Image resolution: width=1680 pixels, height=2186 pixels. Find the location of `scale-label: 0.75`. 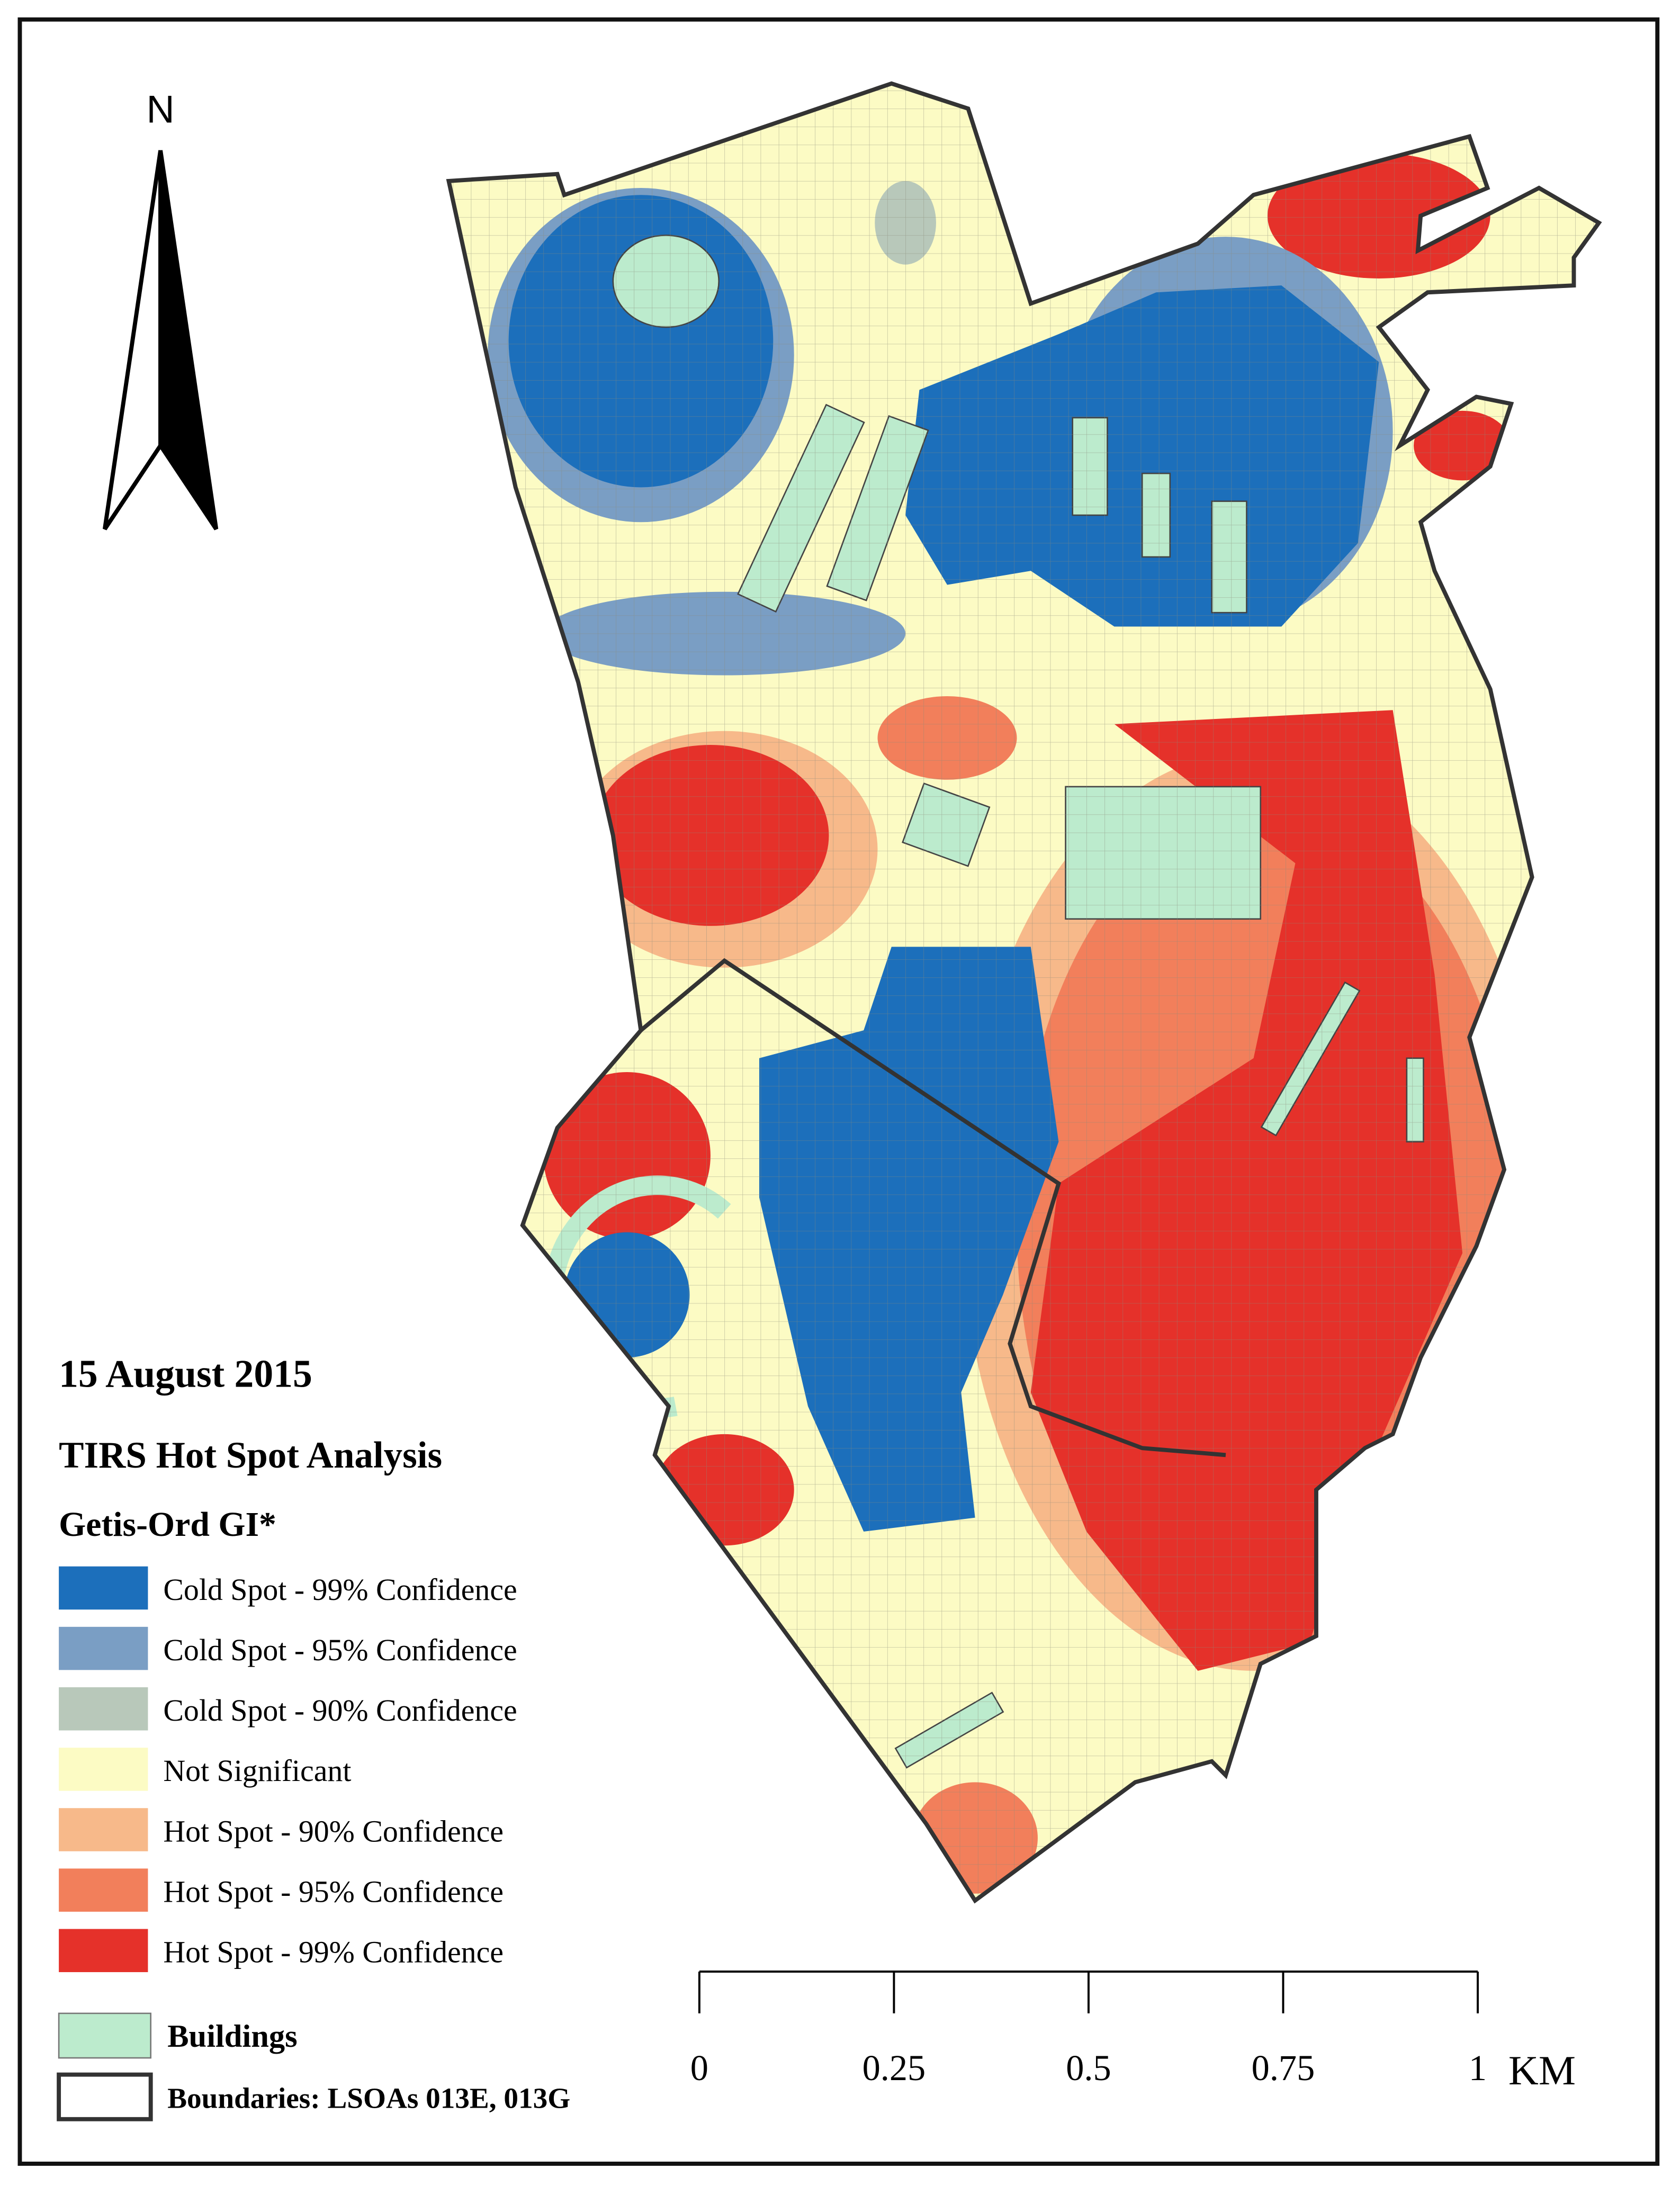

scale-label: 0.75 is located at coordinates (1283, 2068).